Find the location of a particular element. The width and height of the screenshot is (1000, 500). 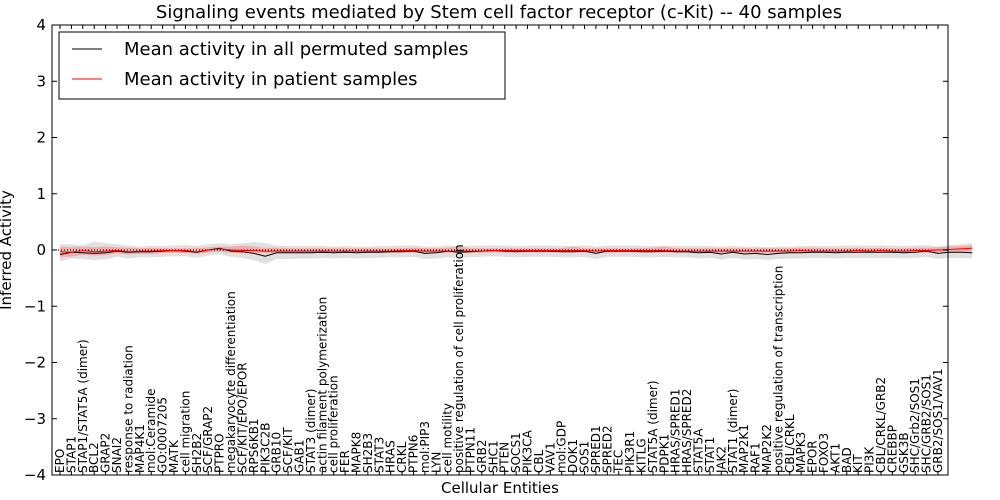

x-tick-label: PTPN6 is located at coordinates (413, 454).